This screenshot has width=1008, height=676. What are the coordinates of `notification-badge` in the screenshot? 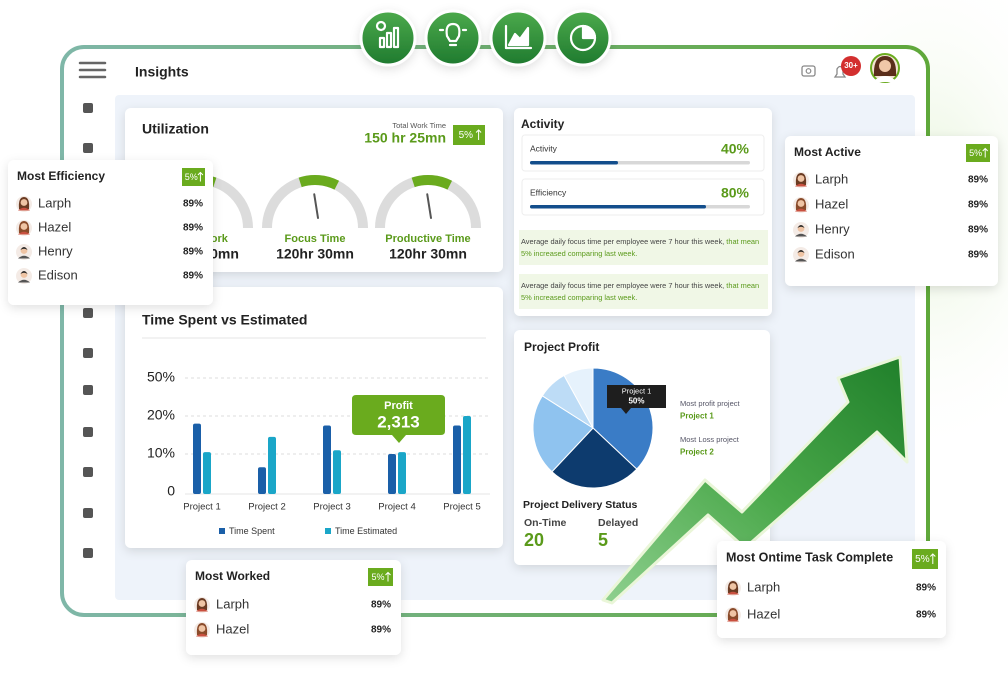 It's located at (851, 66).